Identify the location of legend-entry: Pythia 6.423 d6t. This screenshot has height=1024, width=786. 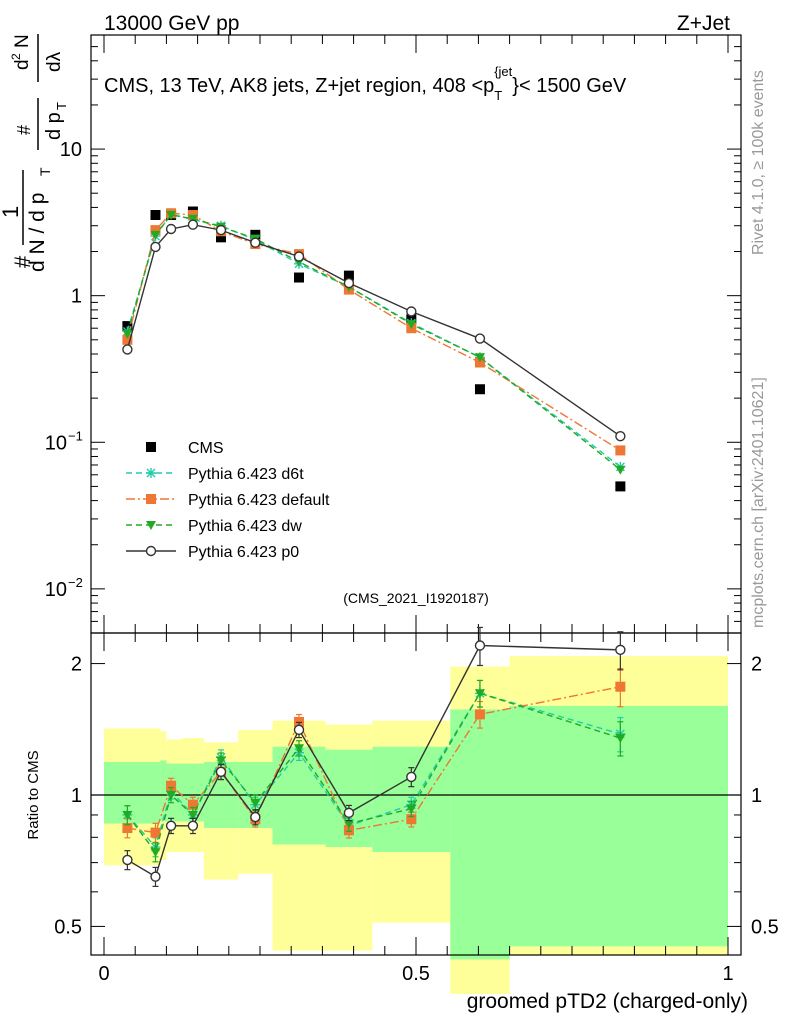
(215, 474).